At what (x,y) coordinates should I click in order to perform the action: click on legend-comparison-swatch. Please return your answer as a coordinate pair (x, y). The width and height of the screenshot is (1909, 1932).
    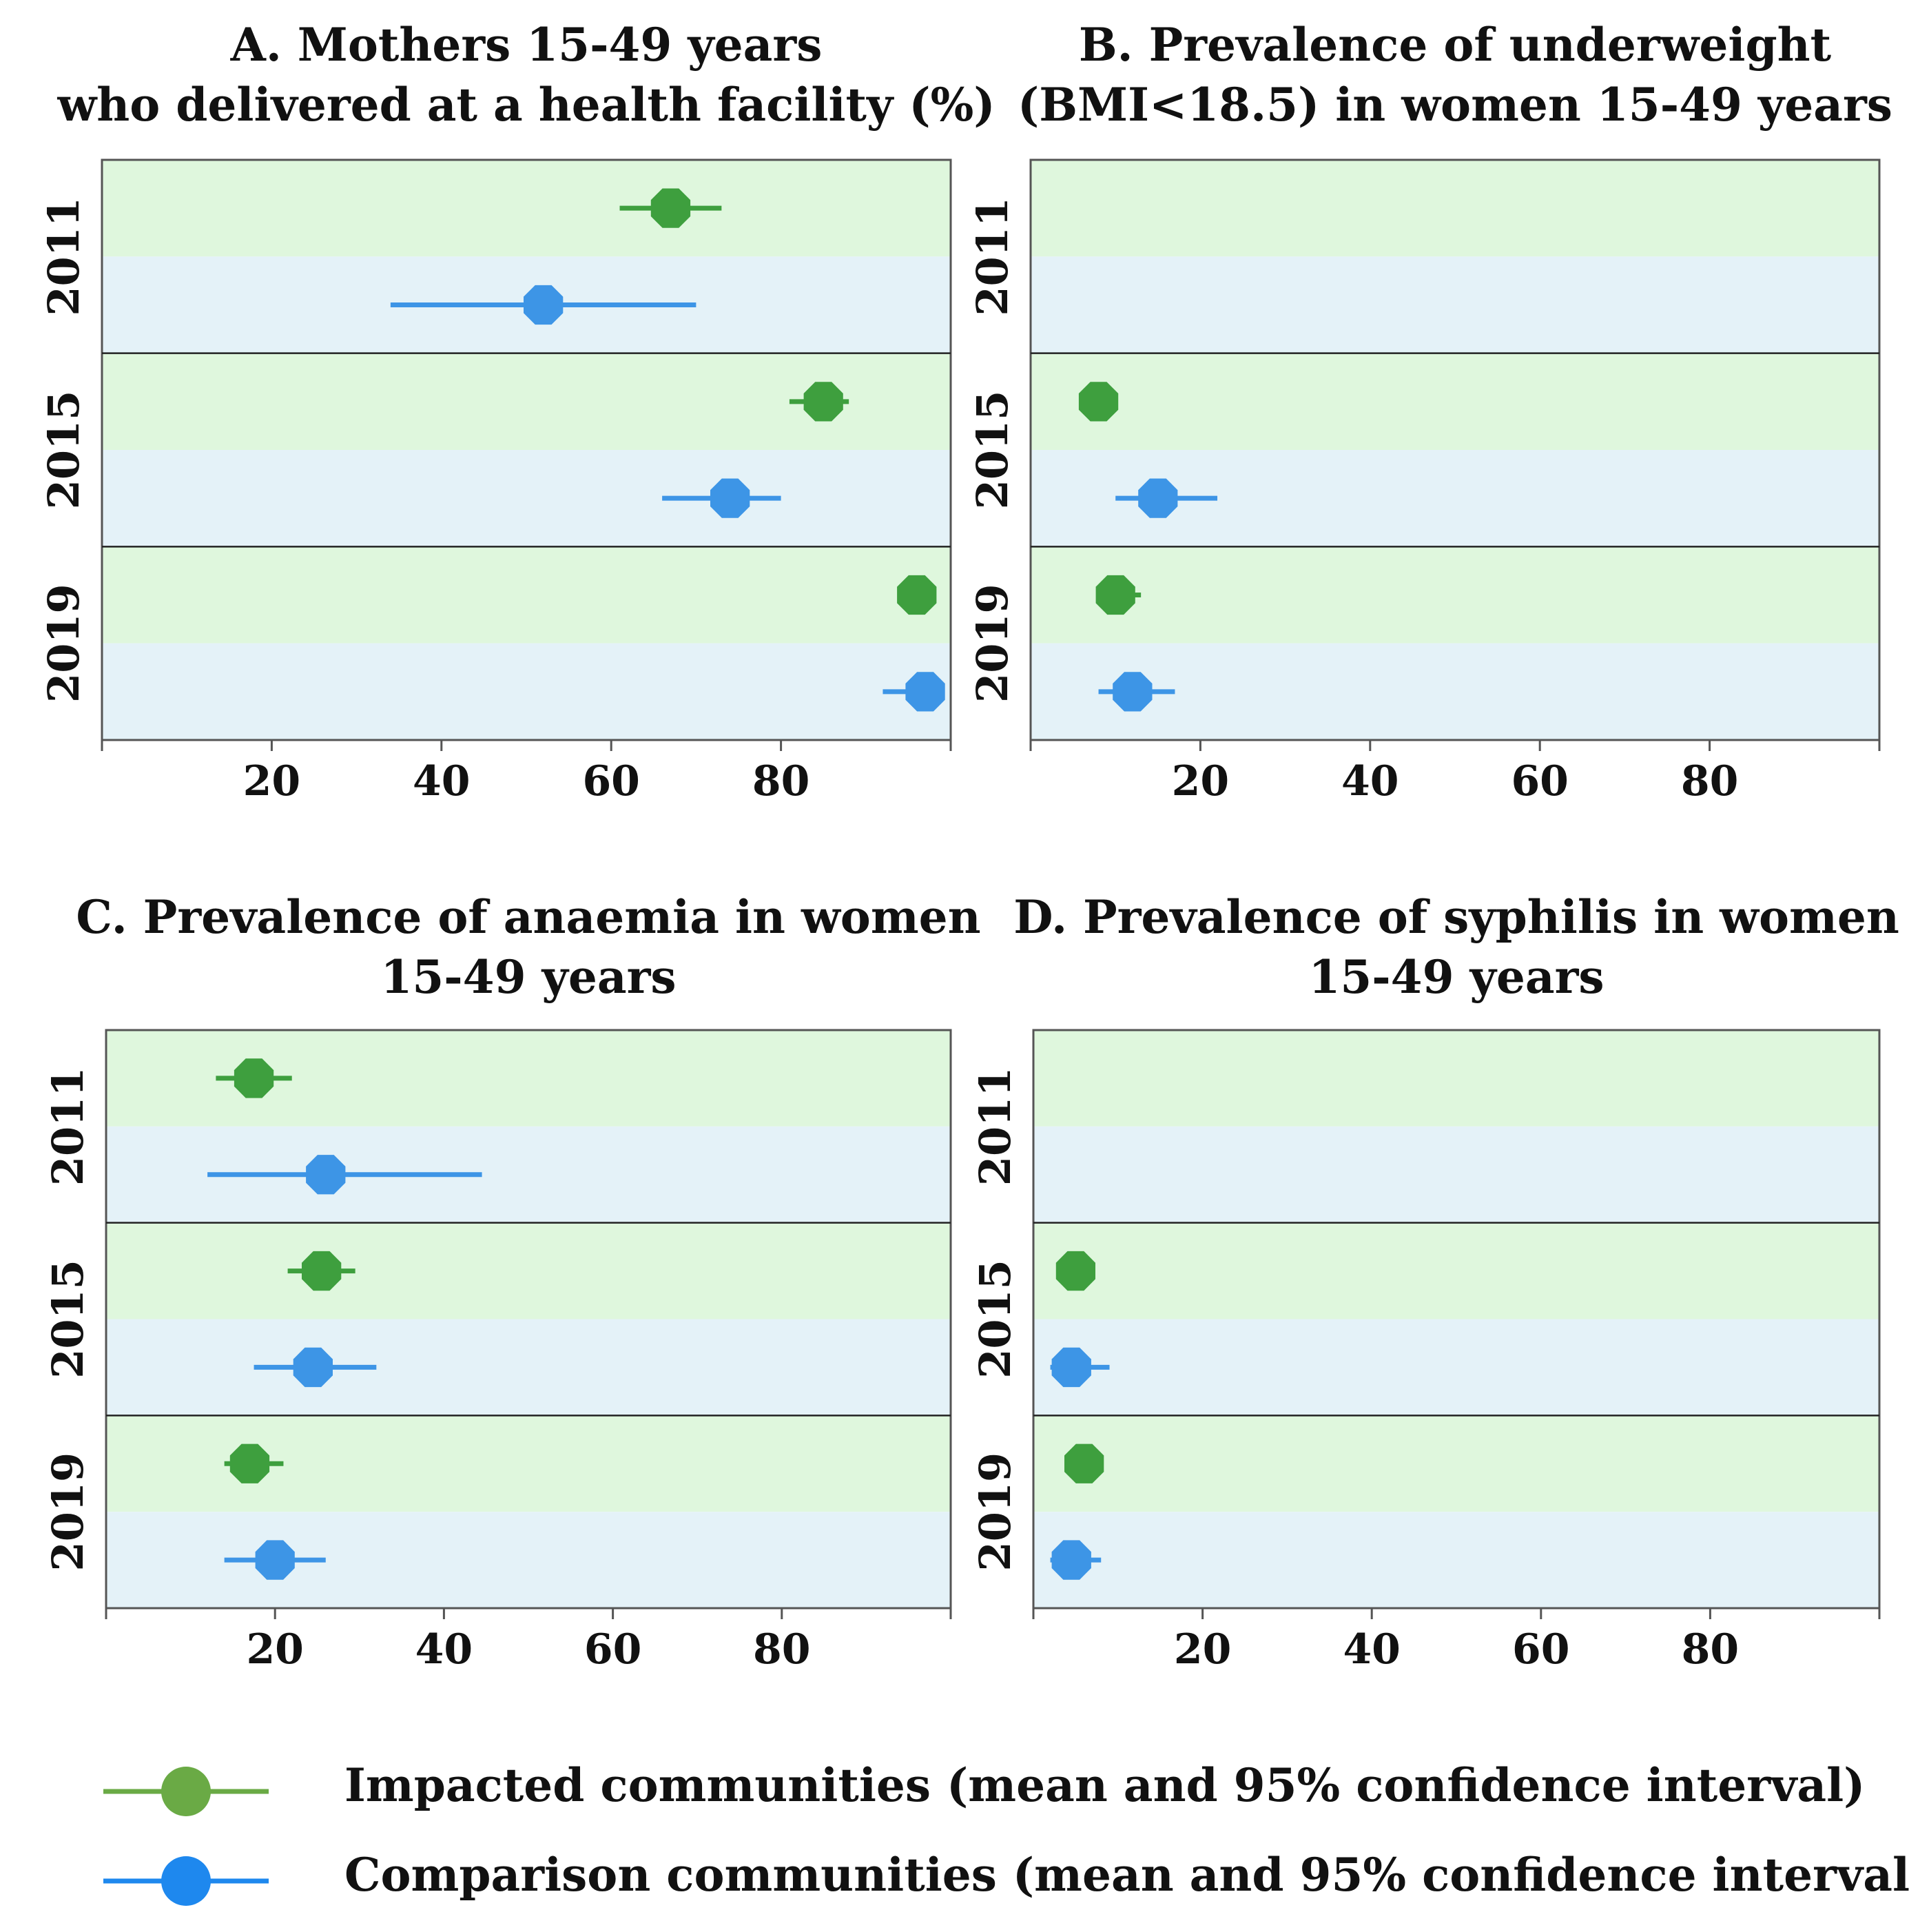
    Looking at the image, I should click on (186, 1881).